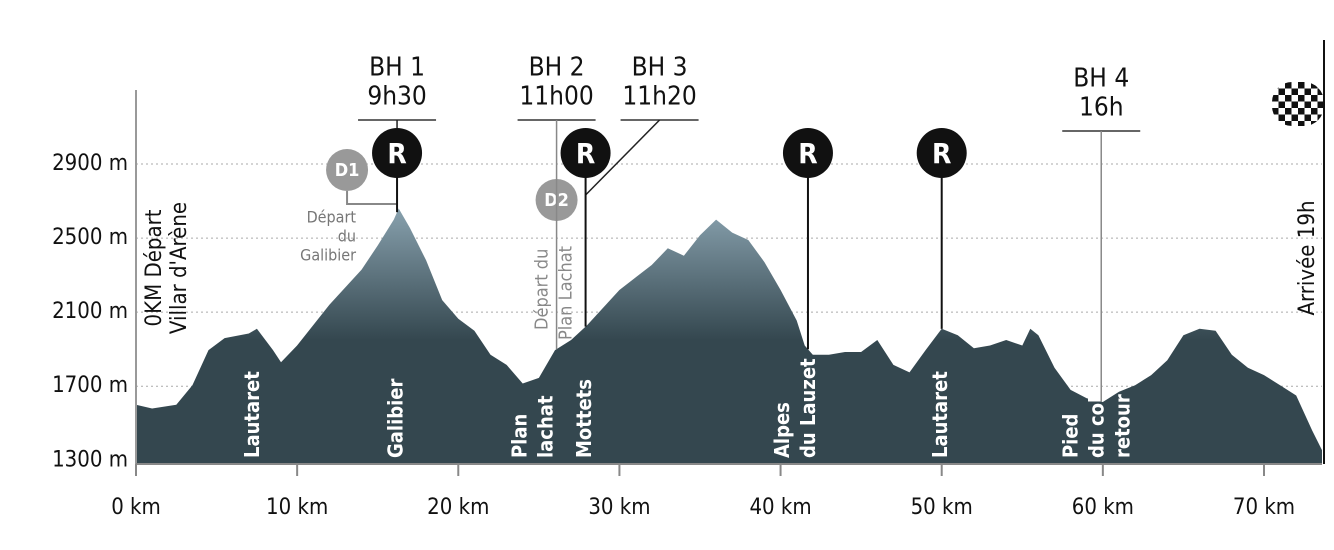 This screenshot has height=550, width=1334. I want to click on departure-text: Départ, so click(332, 217).